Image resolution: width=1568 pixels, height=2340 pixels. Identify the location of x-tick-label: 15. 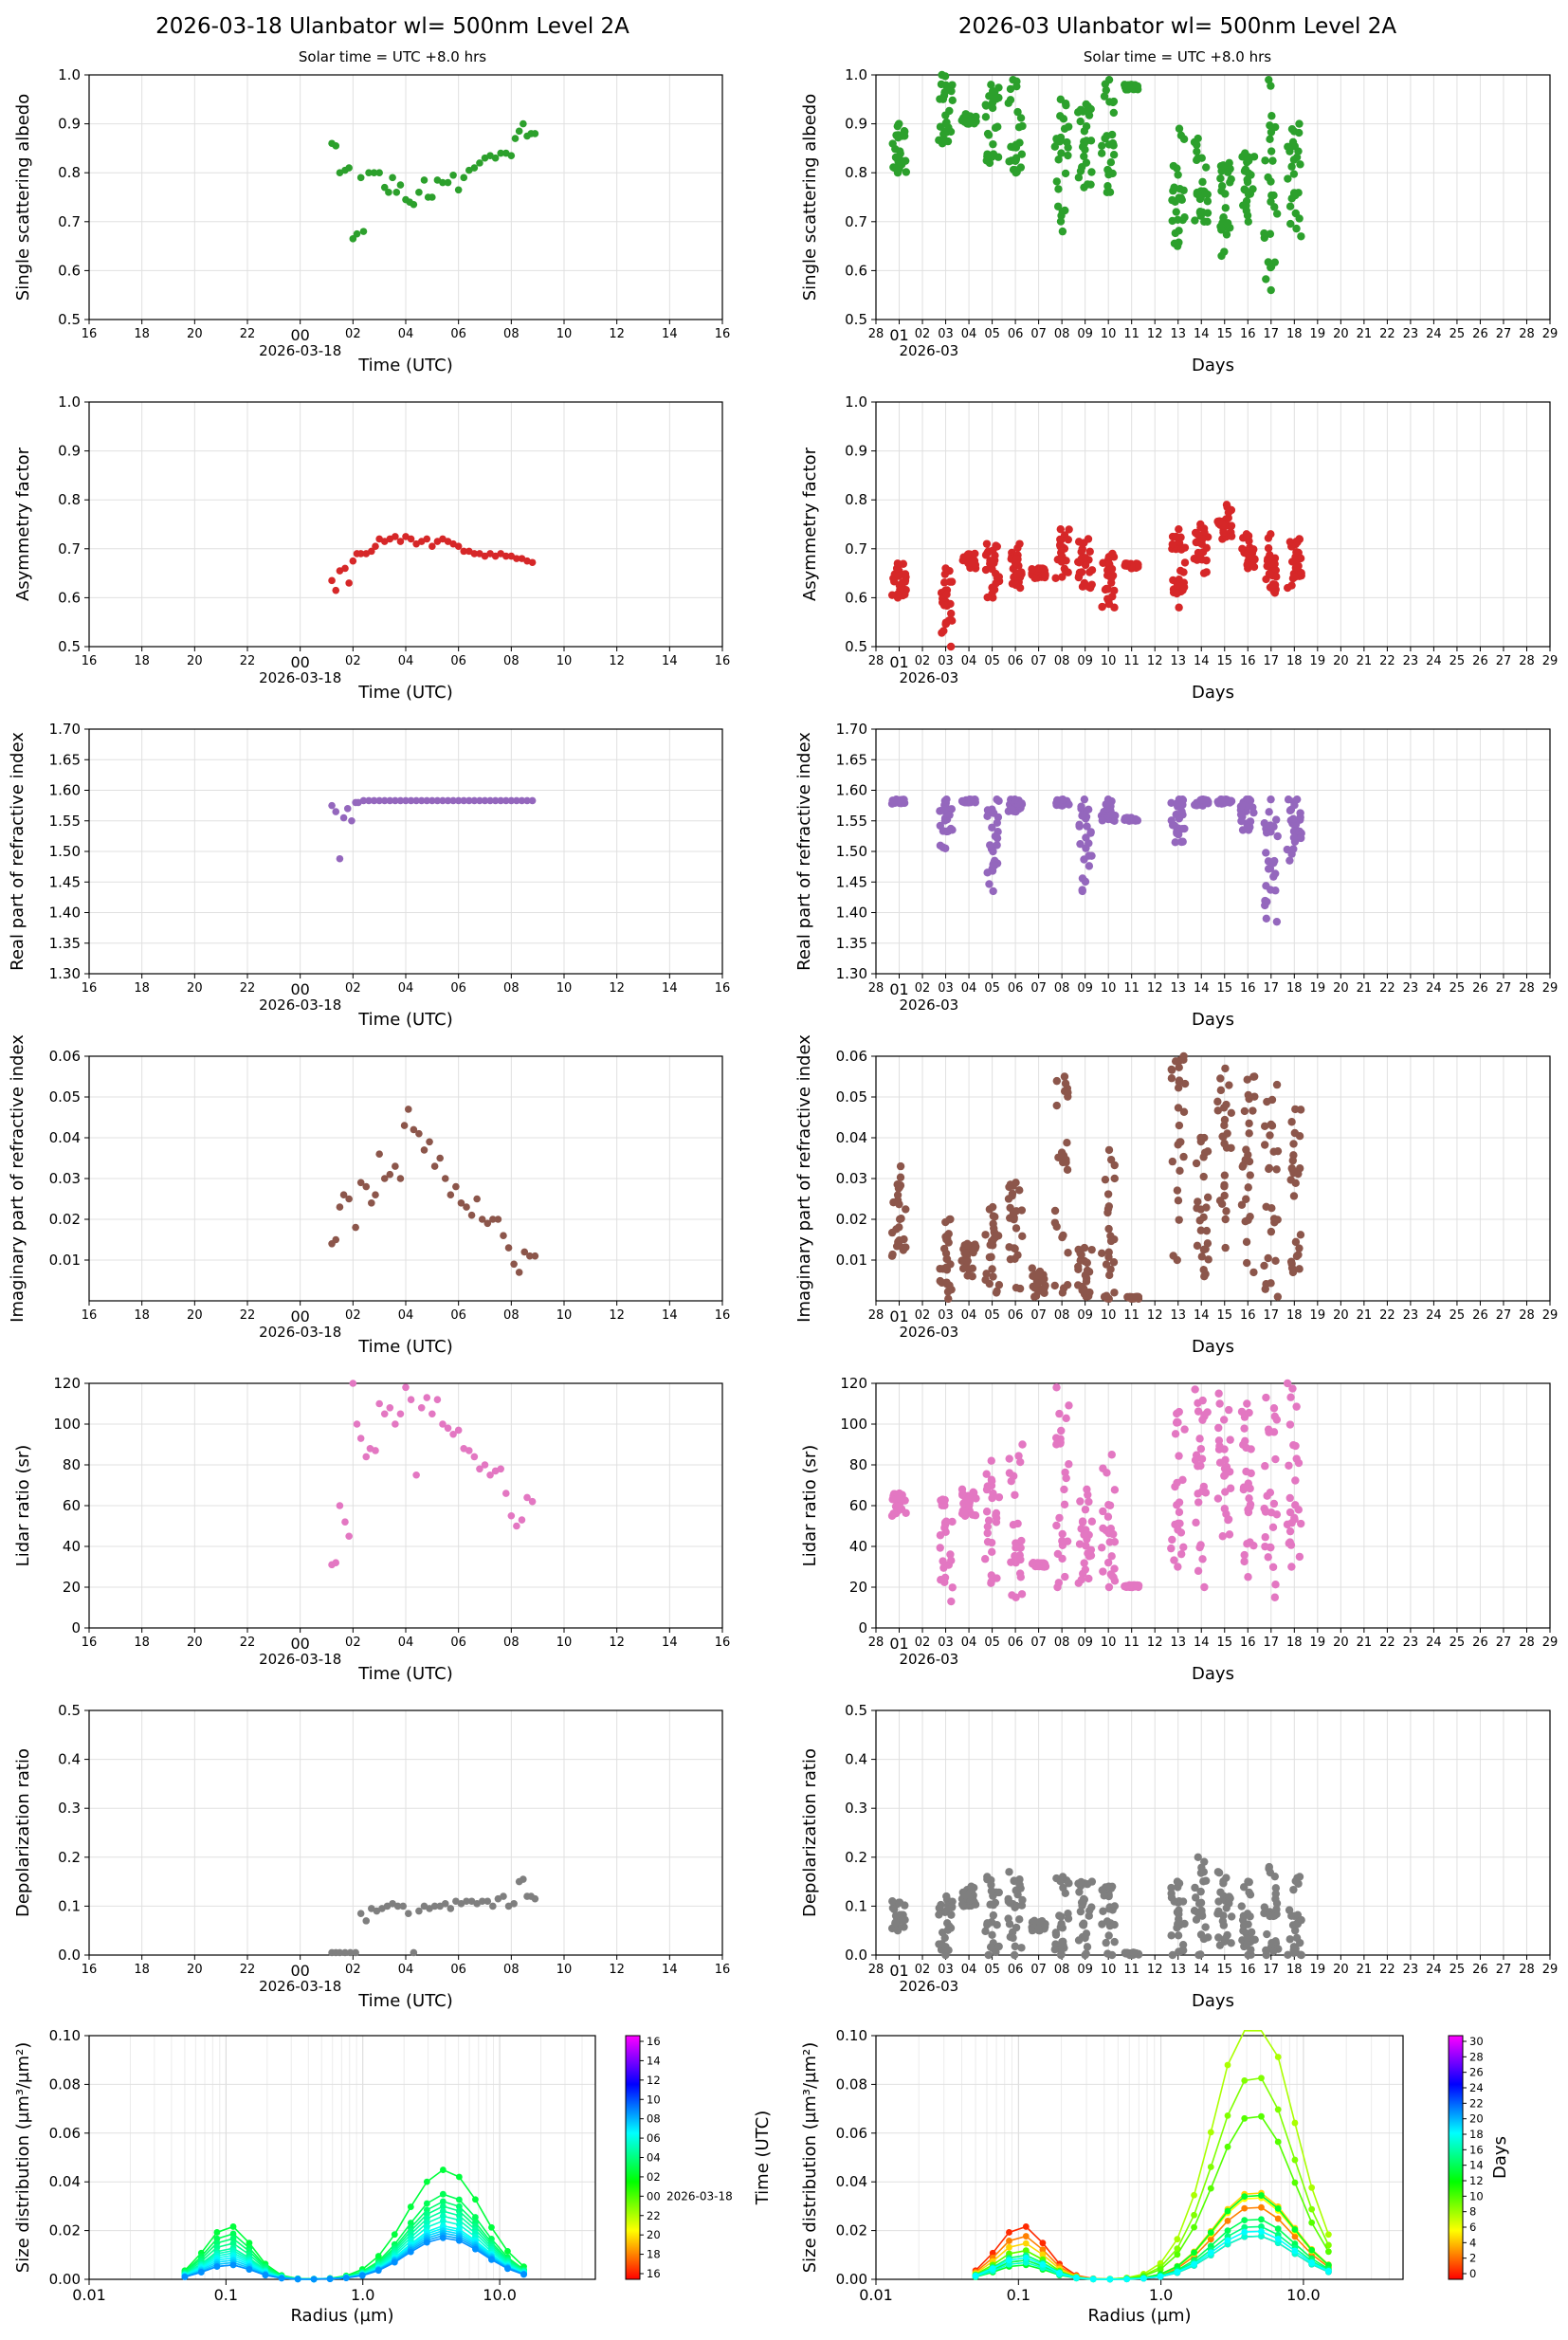
(1224, 661).